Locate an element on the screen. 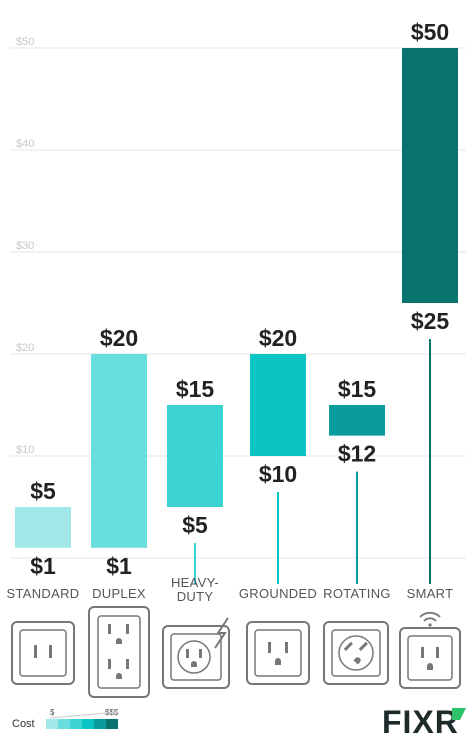  cost-legend: Cost $ $$$ is located at coordinates (65, 719).